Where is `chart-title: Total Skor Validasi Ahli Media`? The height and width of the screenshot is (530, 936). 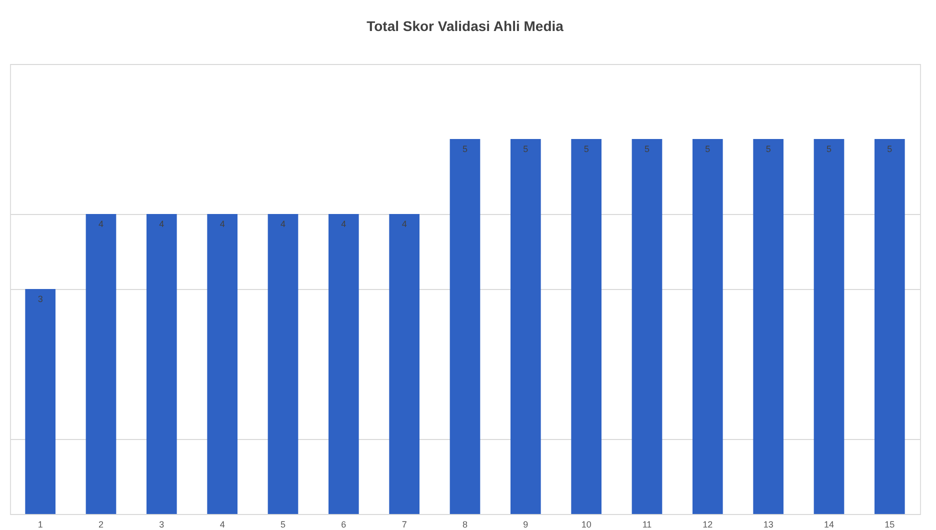 chart-title: Total Skor Validasi Ahli Media is located at coordinates (465, 26).